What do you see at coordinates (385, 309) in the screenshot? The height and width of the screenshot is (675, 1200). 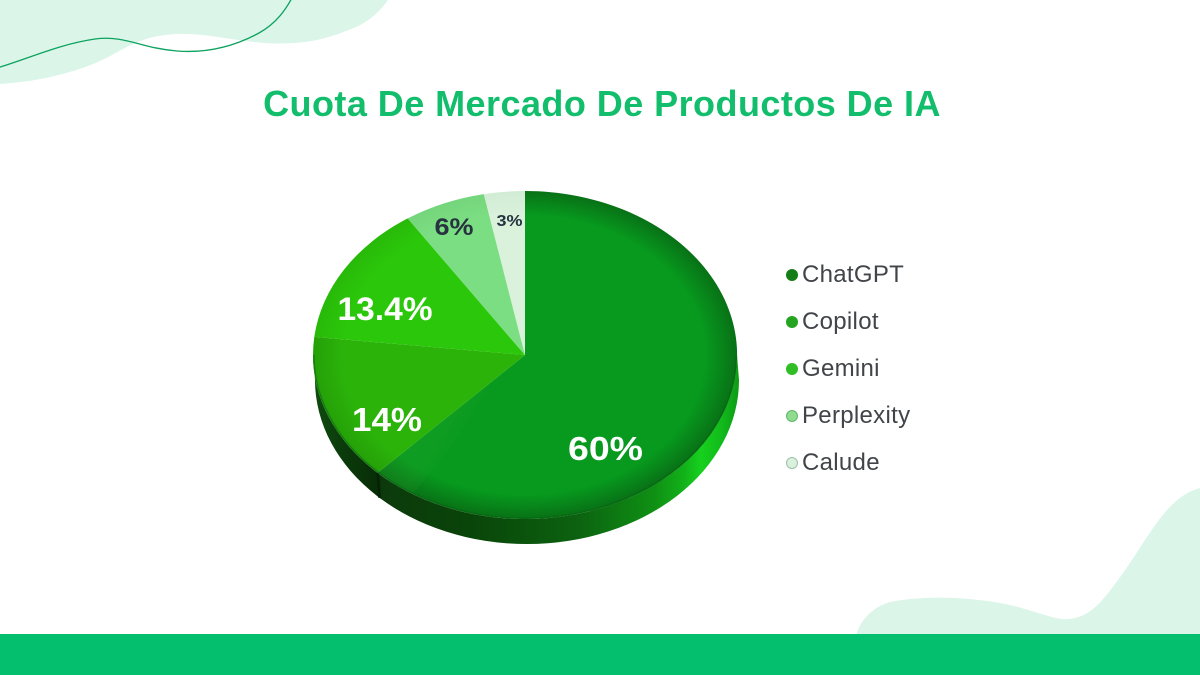 I see `svg-text: 13.4%` at bounding box center [385, 309].